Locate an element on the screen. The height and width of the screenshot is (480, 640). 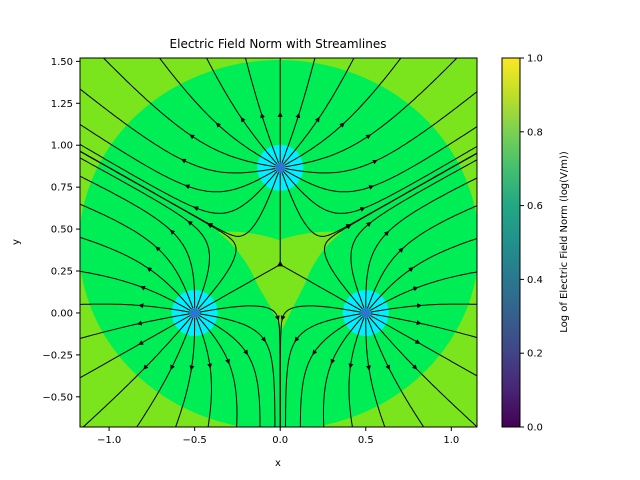
colorbar is located at coordinates (511, 242).